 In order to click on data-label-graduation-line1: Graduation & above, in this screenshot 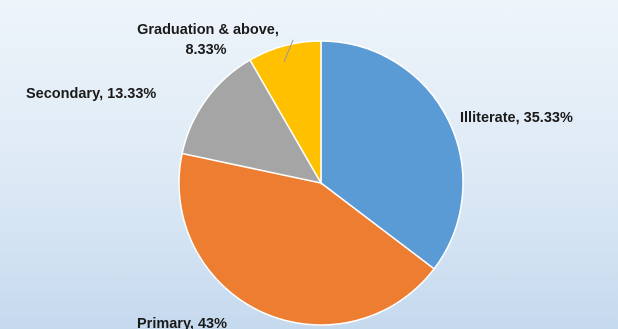, I will do `click(208, 30)`.